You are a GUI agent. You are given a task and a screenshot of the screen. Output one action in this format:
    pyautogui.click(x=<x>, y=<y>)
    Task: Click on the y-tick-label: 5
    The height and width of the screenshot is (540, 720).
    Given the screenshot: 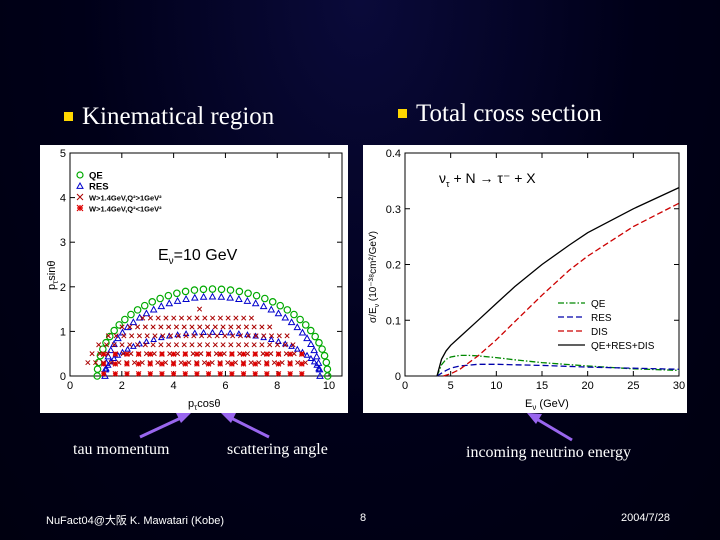 What is the action you would take?
    pyautogui.click(x=63, y=154)
    